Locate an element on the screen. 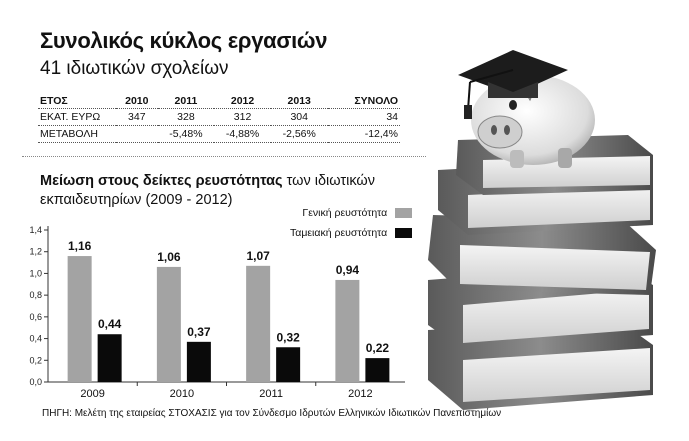 This screenshot has height=441, width=689. table-cell: 34 is located at coordinates (363, 117).